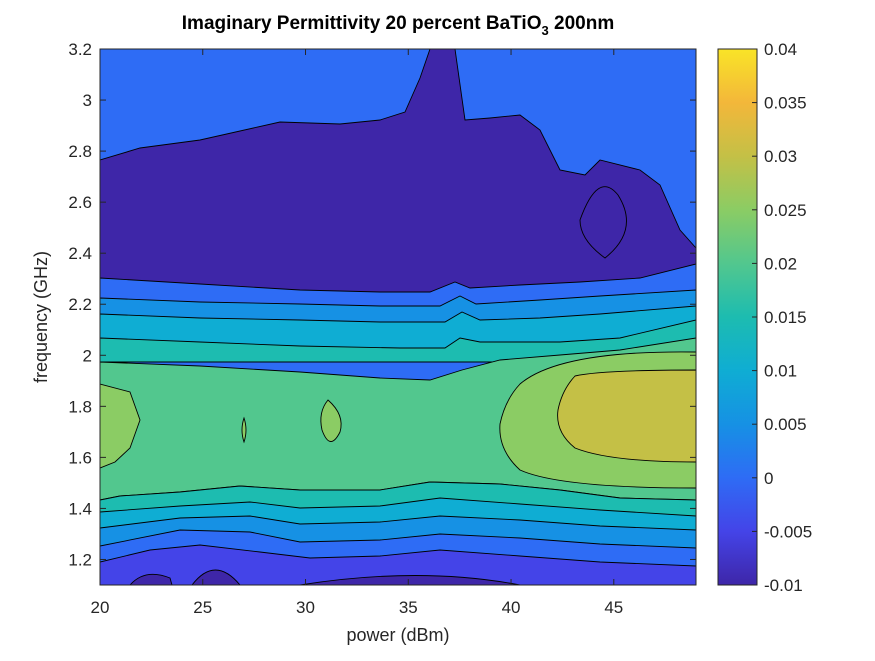 This screenshot has height=661, width=875. I want to click on y-axis-label: frequency (GHz), so click(41, 317).